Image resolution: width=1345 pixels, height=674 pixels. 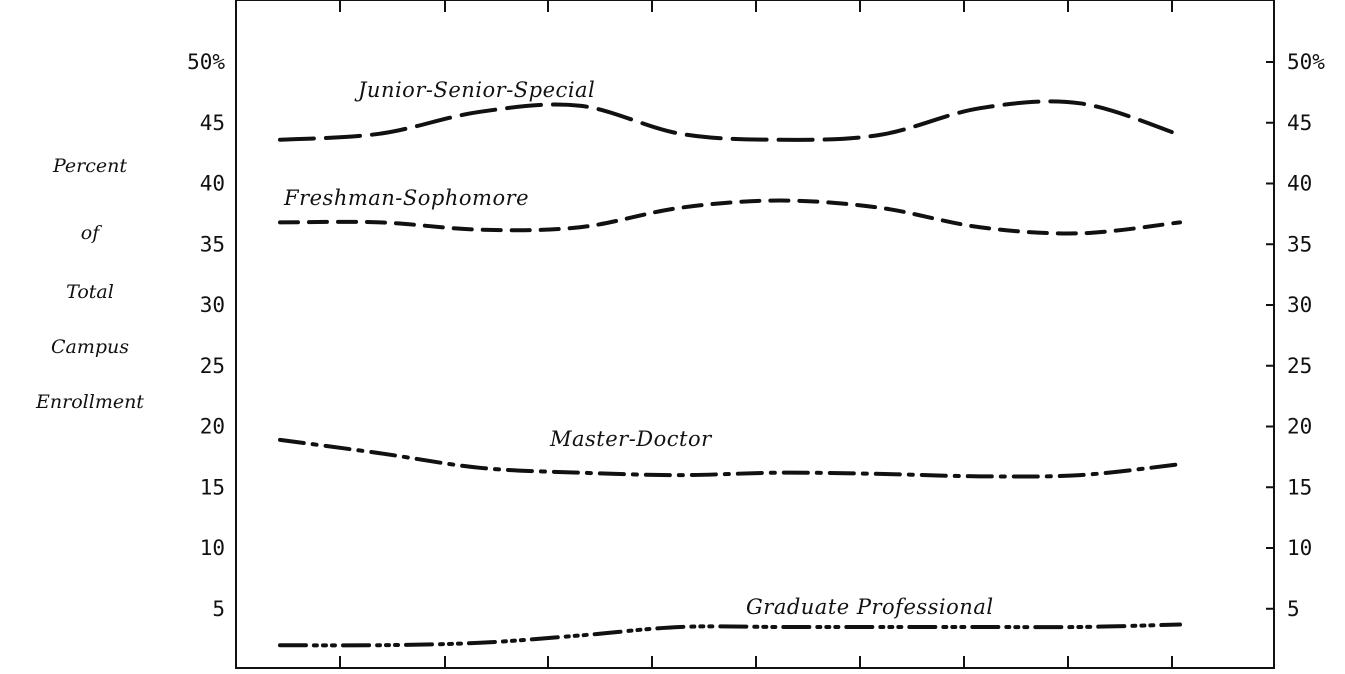 What do you see at coordinates (212, 427) in the screenshot?
I see `left-y-tick-label: 20` at bounding box center [212, 427].